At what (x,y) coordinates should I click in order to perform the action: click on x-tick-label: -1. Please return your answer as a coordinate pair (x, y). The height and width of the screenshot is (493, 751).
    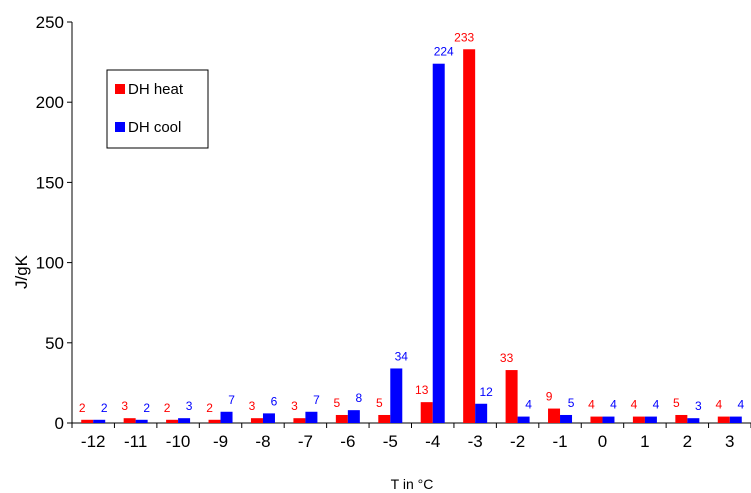
    Looking at the image, I should click on (559, 441).